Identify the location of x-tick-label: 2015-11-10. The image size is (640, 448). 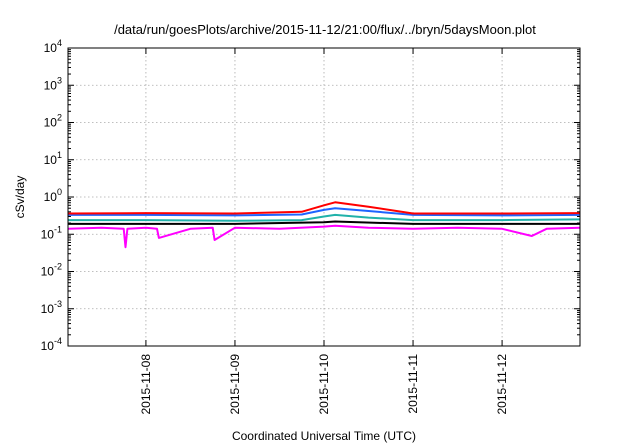
(324, 384).